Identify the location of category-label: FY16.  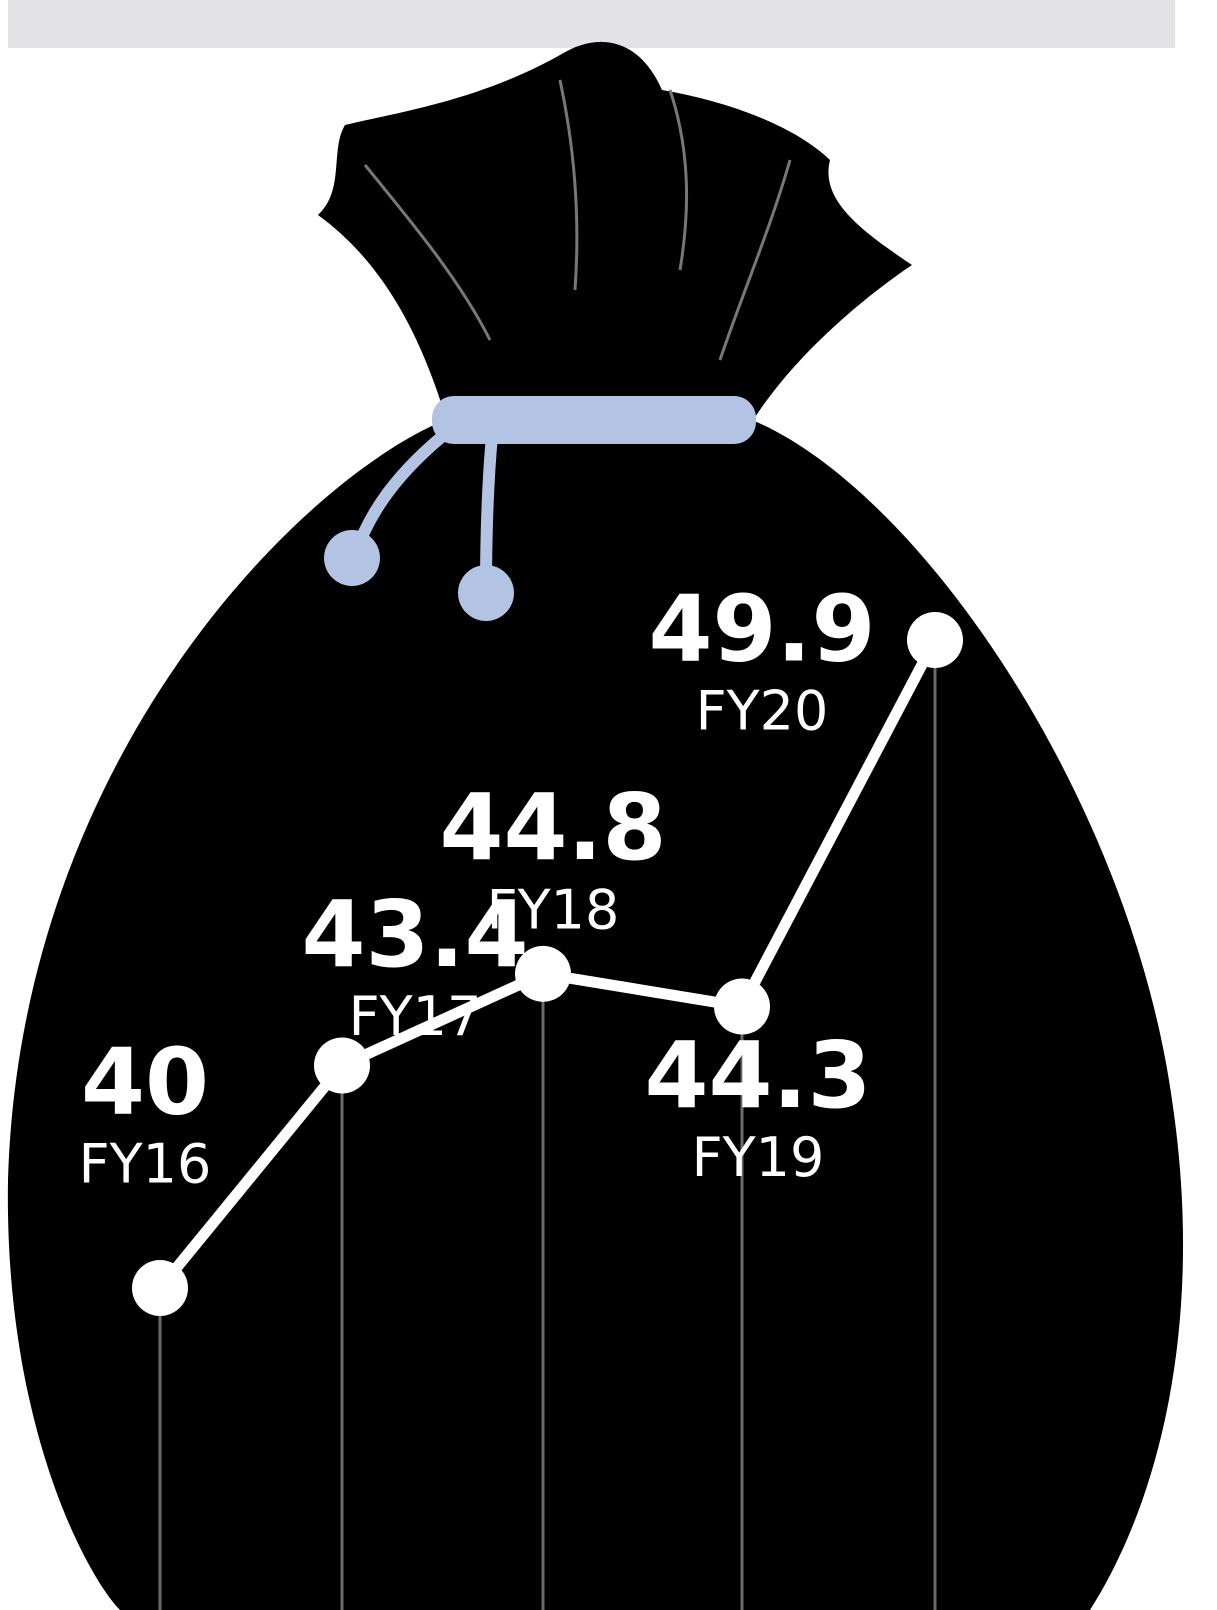
(145, 1164).